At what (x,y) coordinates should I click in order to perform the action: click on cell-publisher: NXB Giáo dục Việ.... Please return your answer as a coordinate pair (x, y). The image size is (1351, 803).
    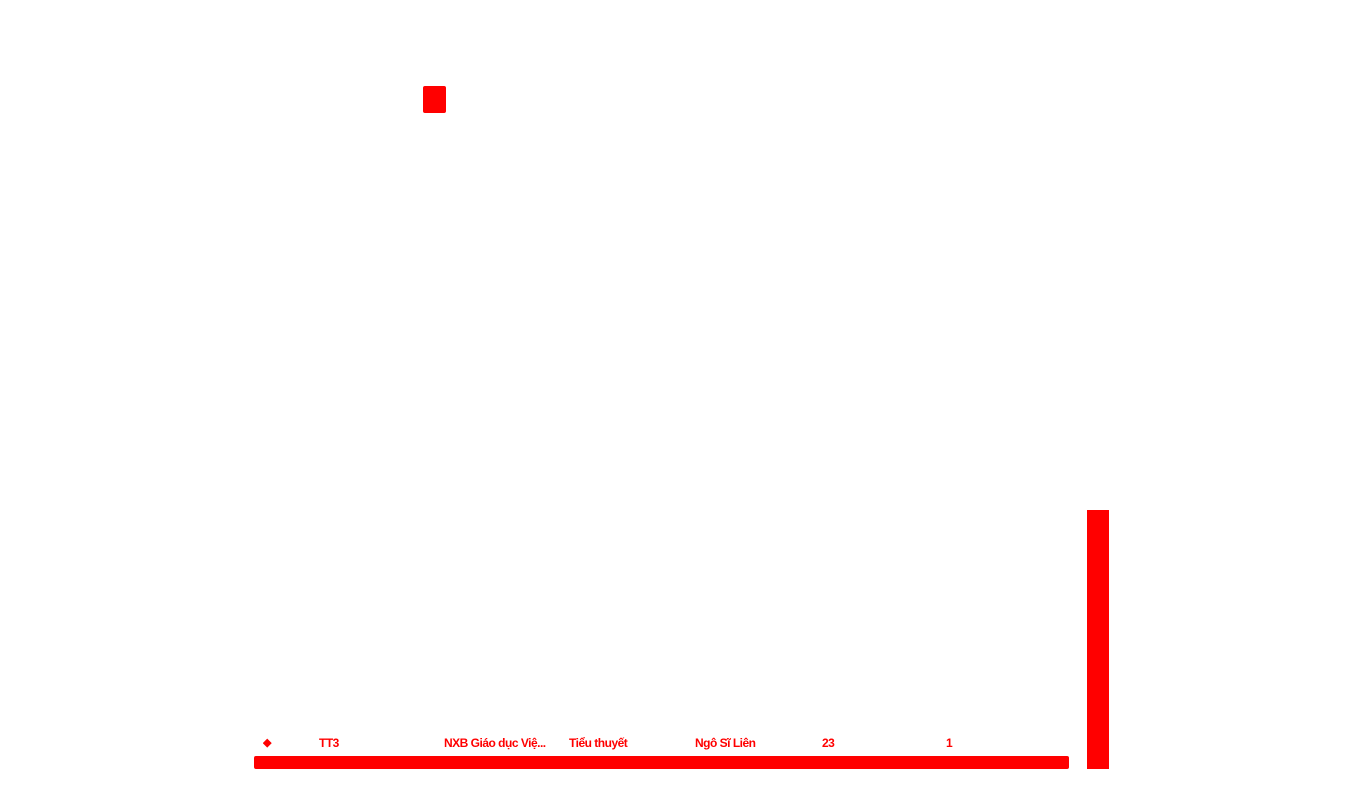
    Looking at the image, I should click on (495, 743).